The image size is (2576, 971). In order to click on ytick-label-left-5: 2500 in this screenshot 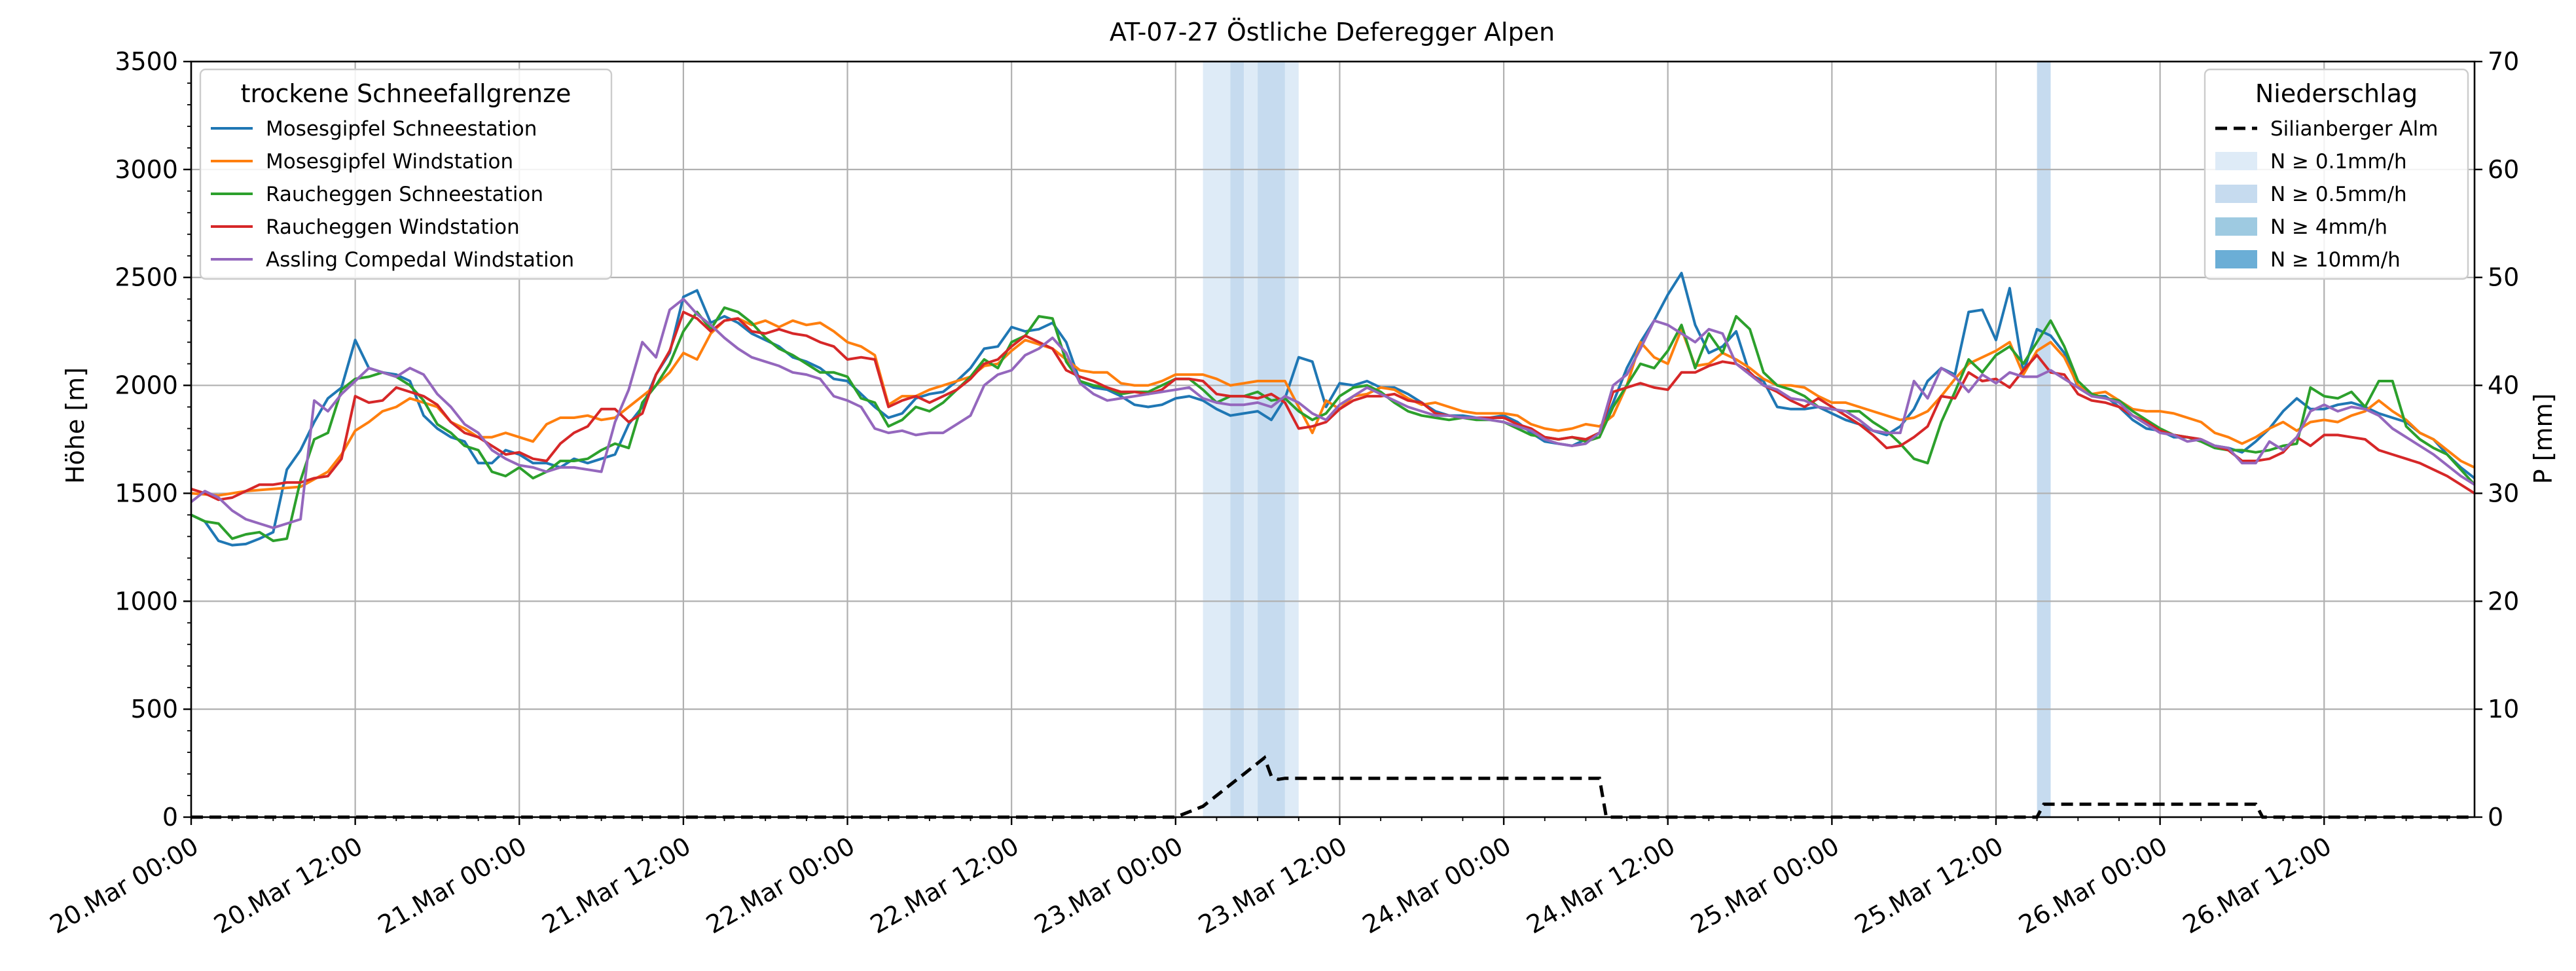, I will do `click(146, 277)`.